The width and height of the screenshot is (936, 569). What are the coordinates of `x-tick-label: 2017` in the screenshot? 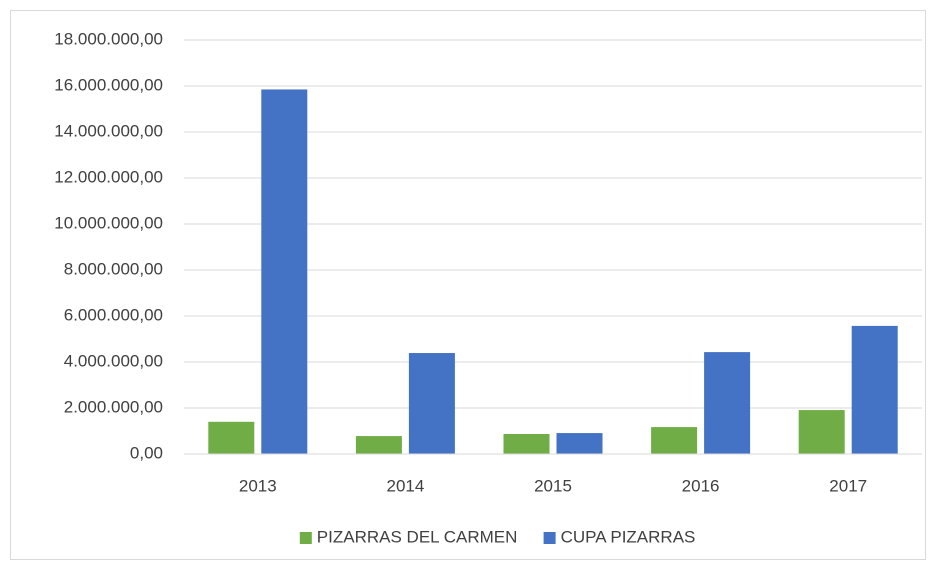 It's located at (848, 485).